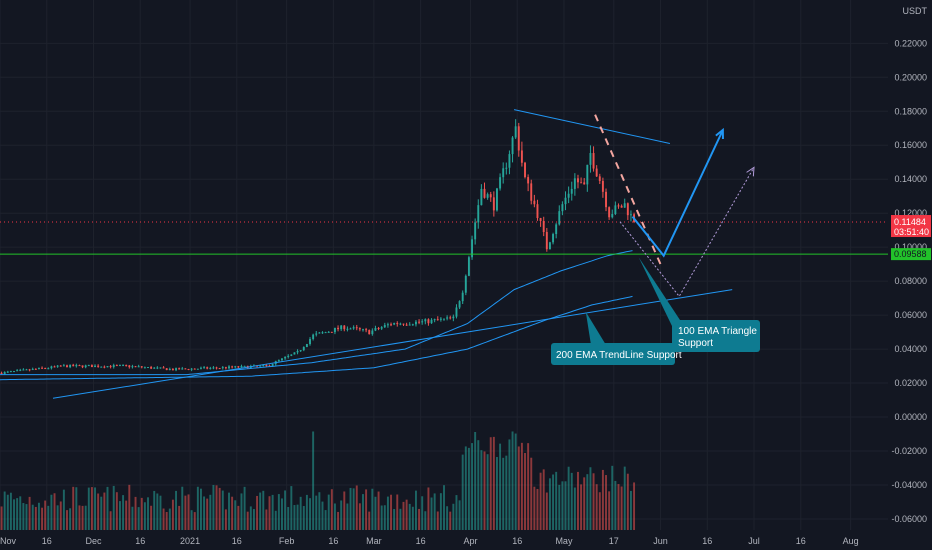 The image size is (932, 550). Describe the element at coordinates (517, 541) in the screenshot. I see `time-tick-label: 16` at that location.